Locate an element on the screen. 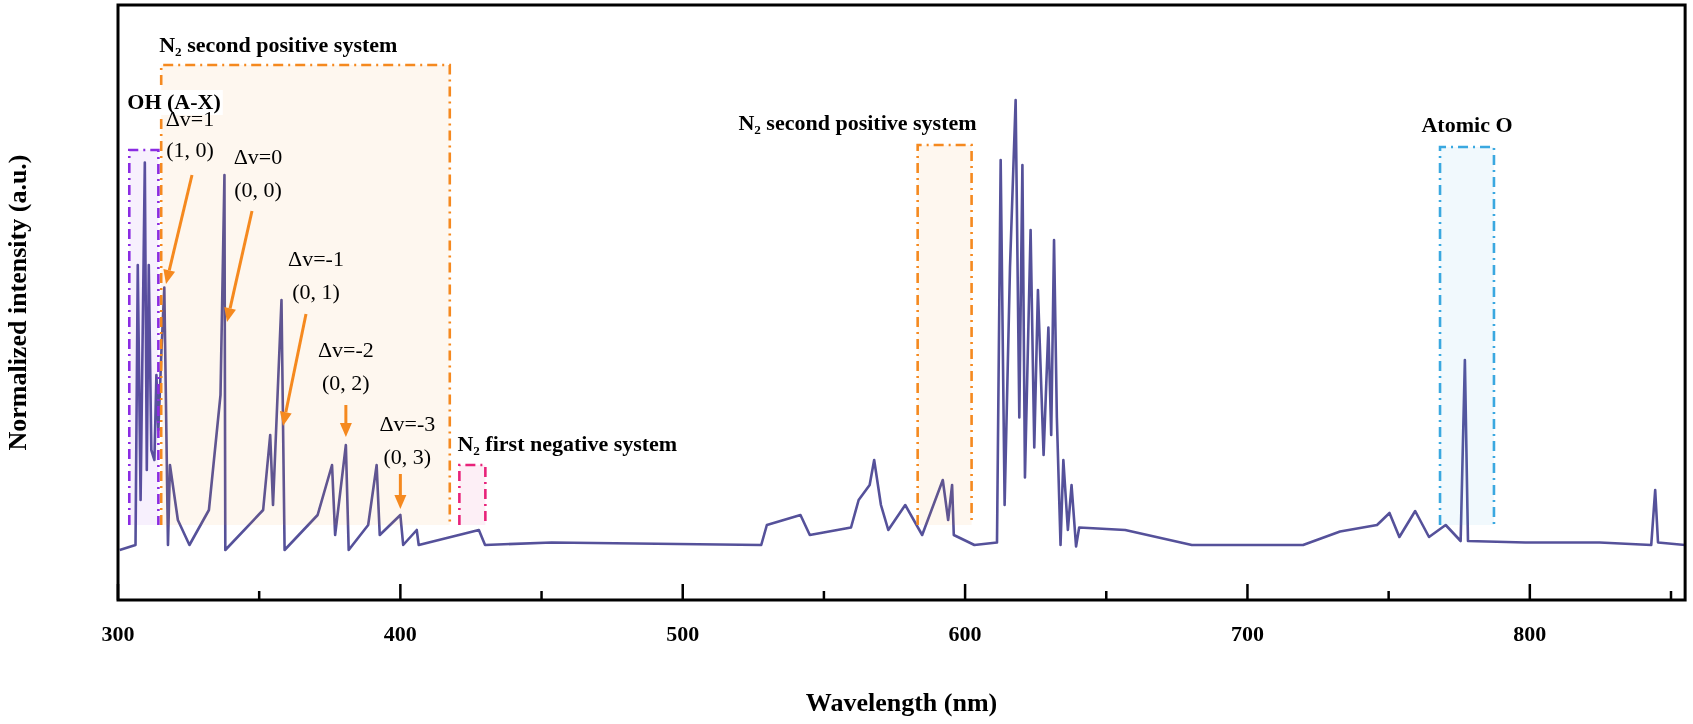 Image resolution: width=1693 pixels, height=724 pixels. annotation: Δv=-2 (0, 2) is located at coordinates (345, 365).